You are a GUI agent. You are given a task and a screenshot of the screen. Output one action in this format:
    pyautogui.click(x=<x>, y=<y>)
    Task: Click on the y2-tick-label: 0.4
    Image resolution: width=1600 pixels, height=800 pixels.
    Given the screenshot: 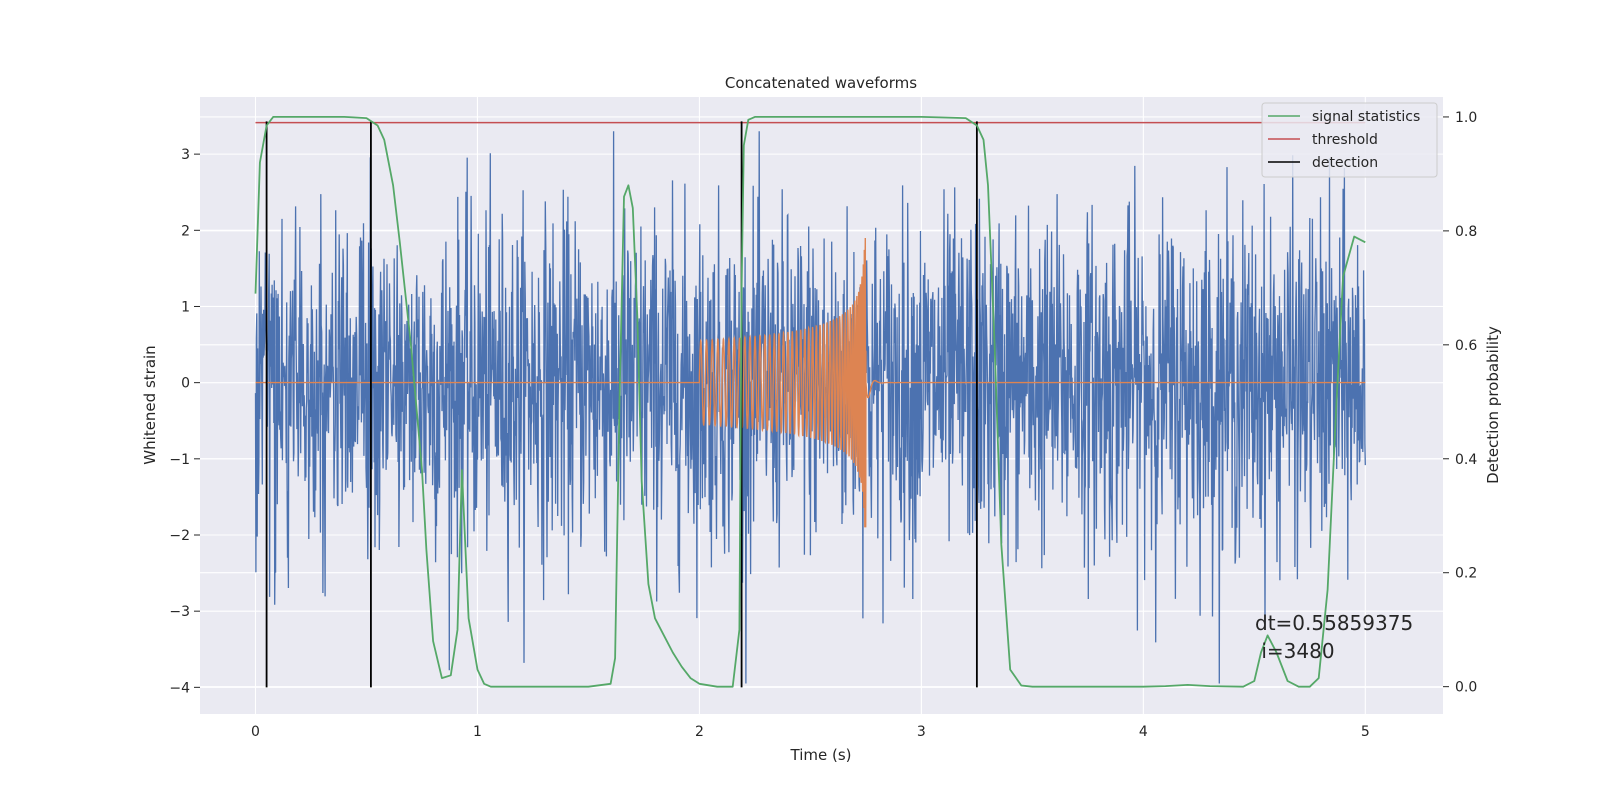 What is the action you would take?
    pyautogui.click(x=1466, y=460)
    